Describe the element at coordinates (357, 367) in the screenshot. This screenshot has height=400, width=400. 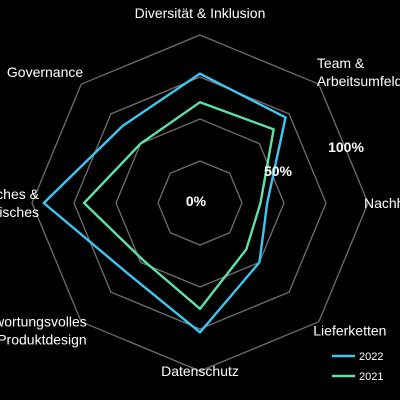
I see `chart-legend: 2022 2021` at that location.